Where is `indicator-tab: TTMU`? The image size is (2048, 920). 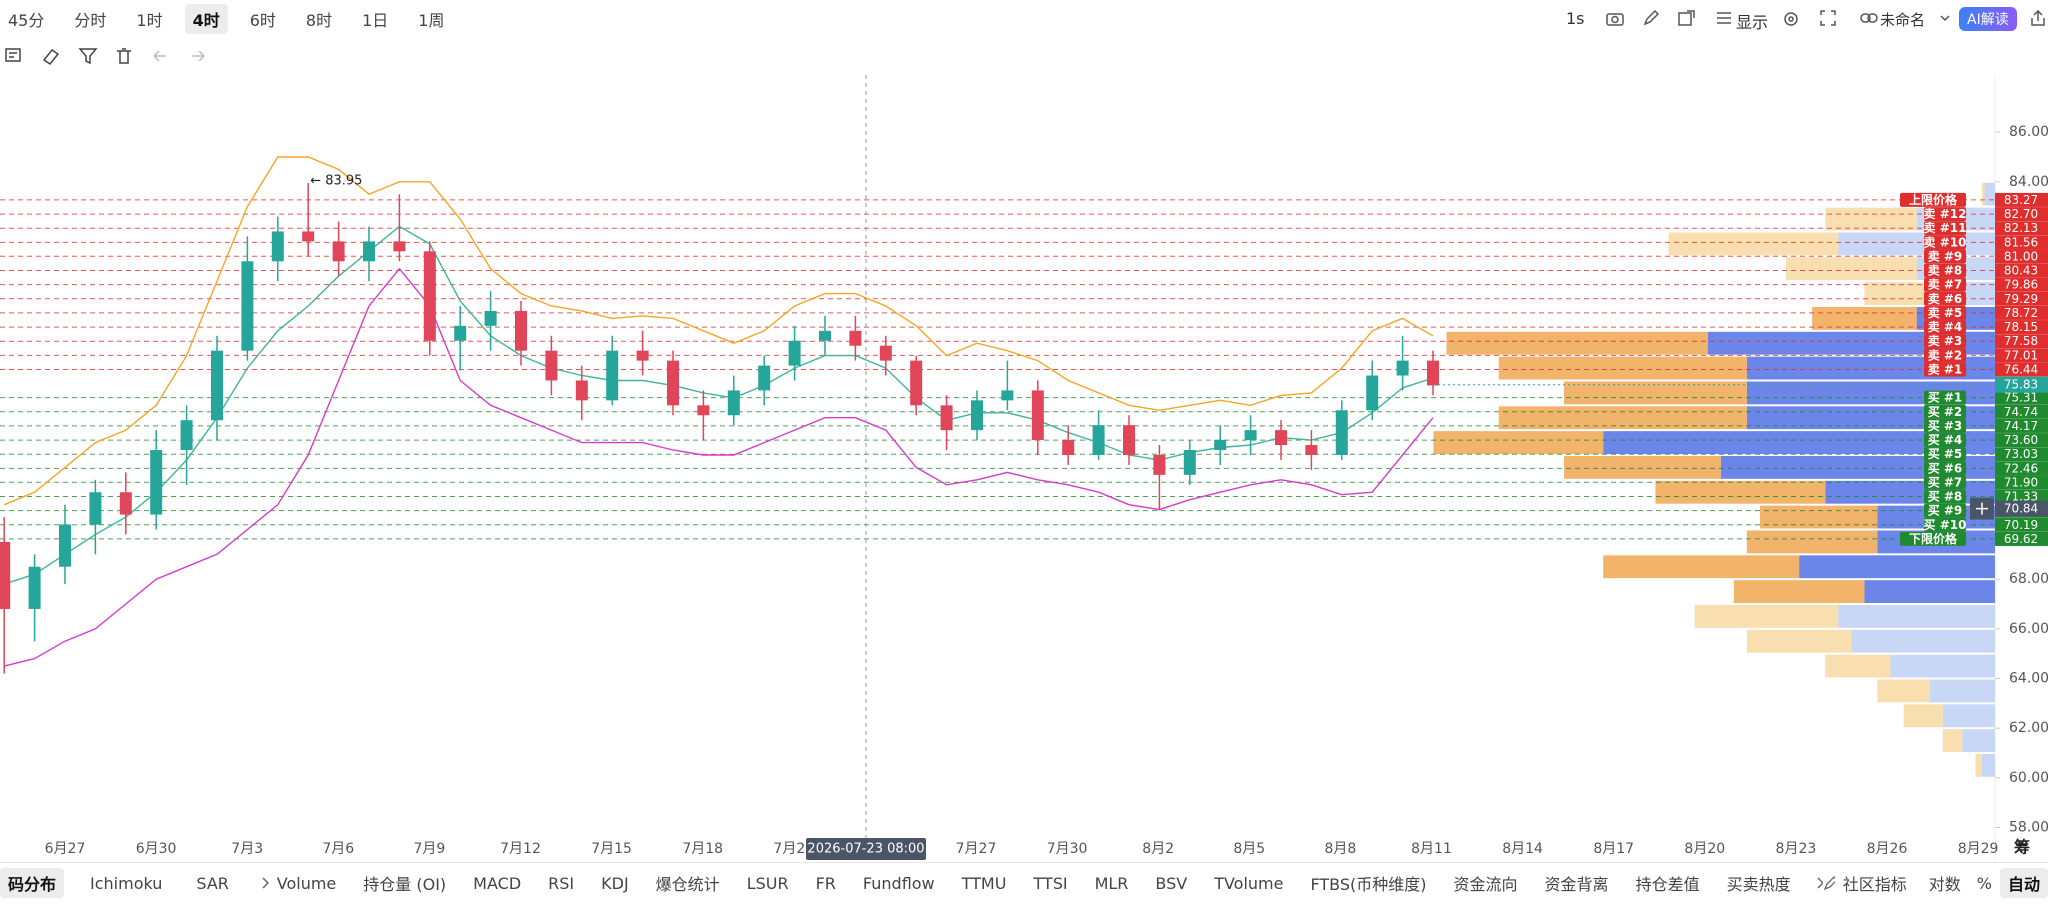
indicator-tab: TTMU is located at coordinates (984, 883).